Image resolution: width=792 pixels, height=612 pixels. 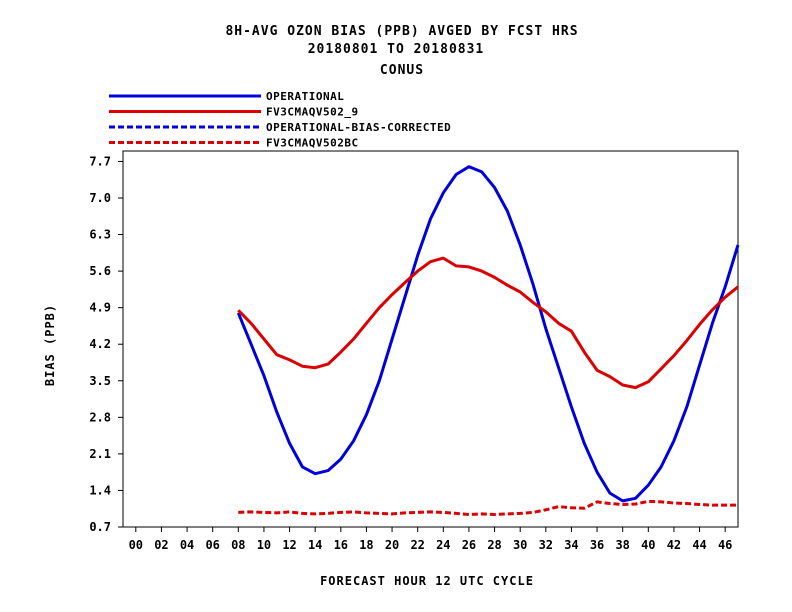 What do you see at coordinates (488, 507) in the screenshot?
I see `series-line-fv3cmaqv502bc` at bounding box center [488, 507].